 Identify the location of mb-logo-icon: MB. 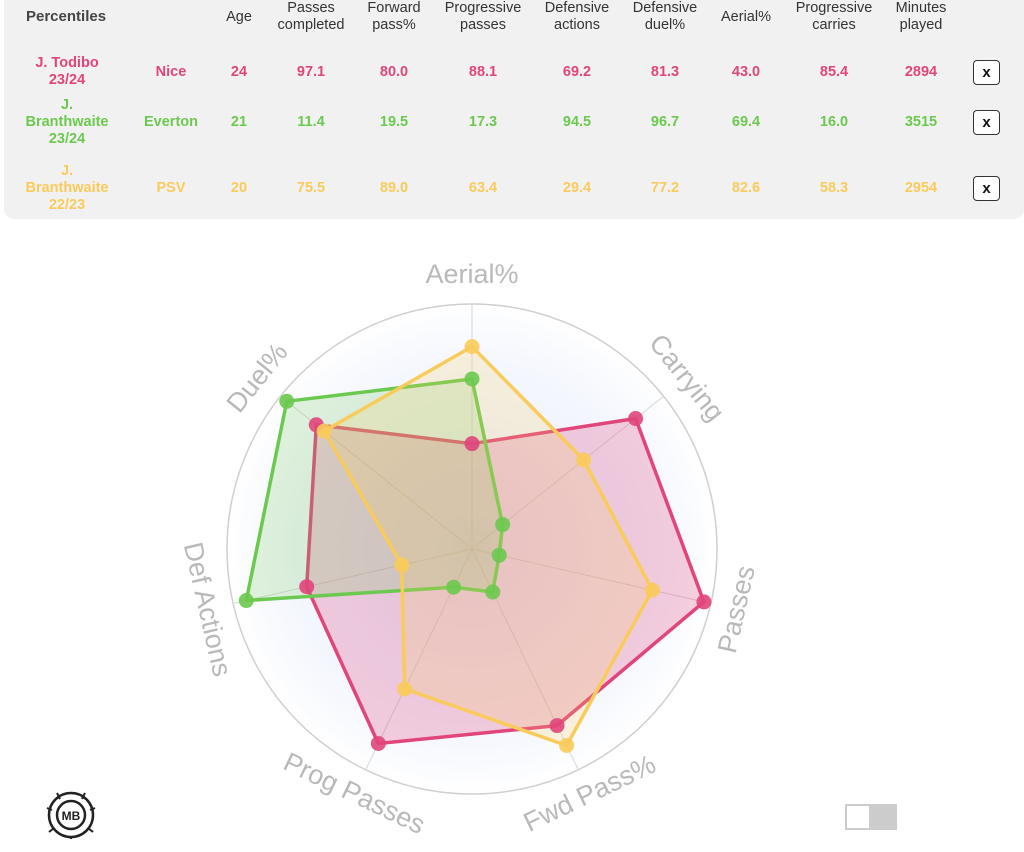
(71, 817).